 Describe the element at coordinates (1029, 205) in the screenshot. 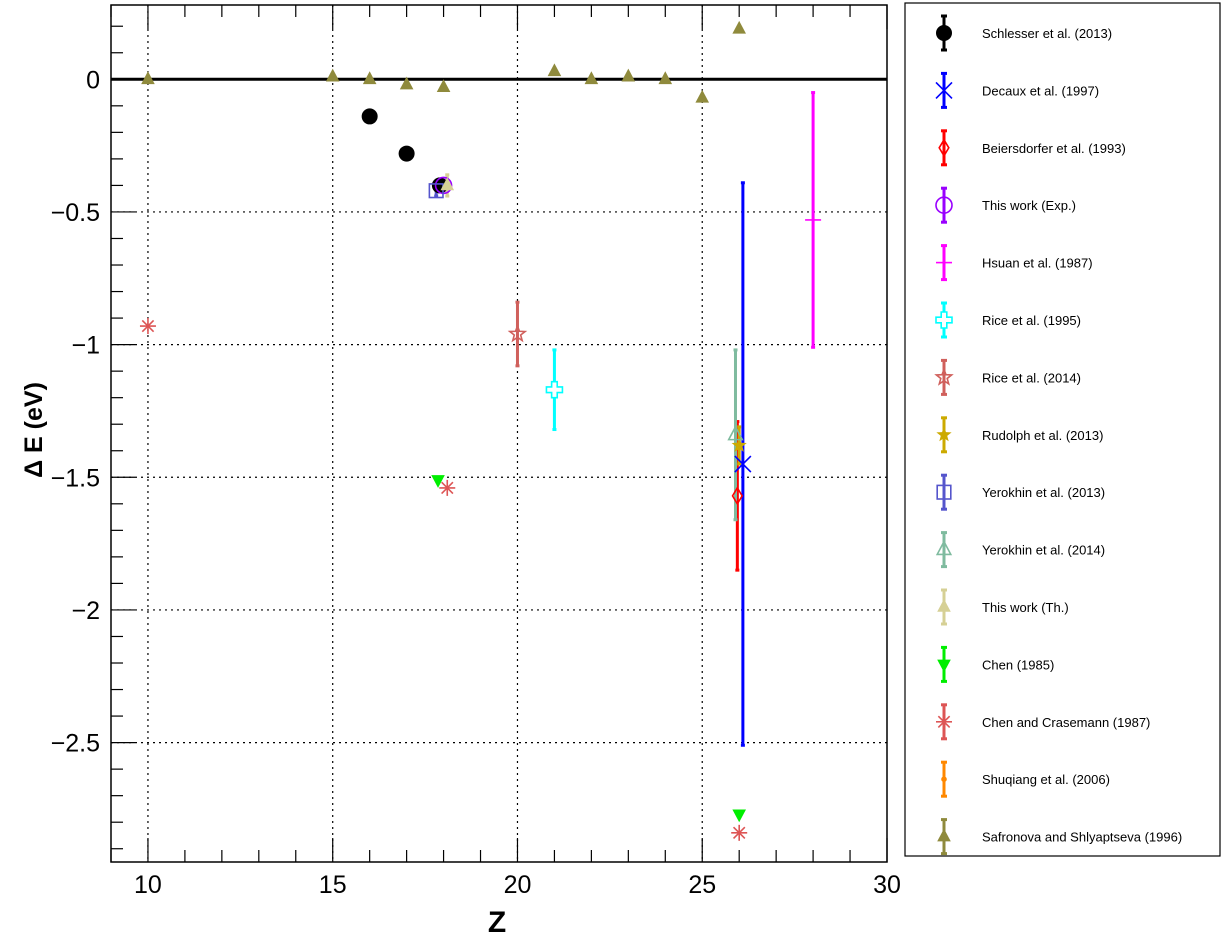

I see `legend-label: This work (Exp.)` at that location.